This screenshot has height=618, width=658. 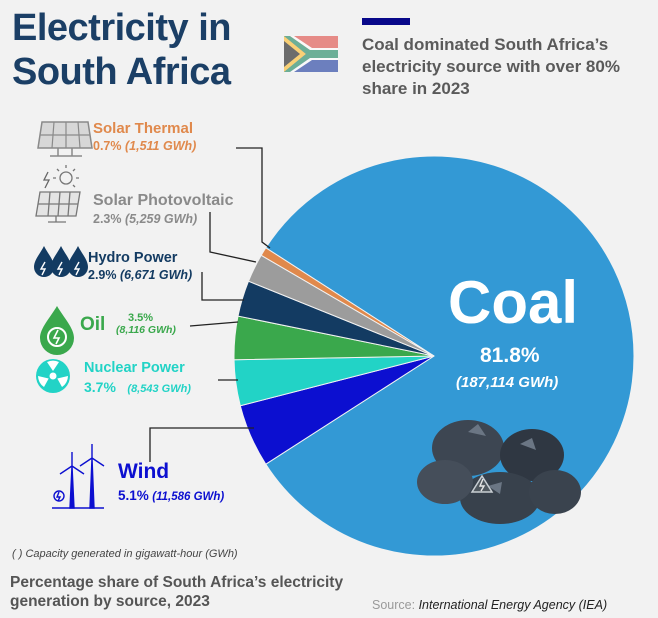 I want to click on coal-gwh-text: (187,114 GWh), so click(x=507, y=382).